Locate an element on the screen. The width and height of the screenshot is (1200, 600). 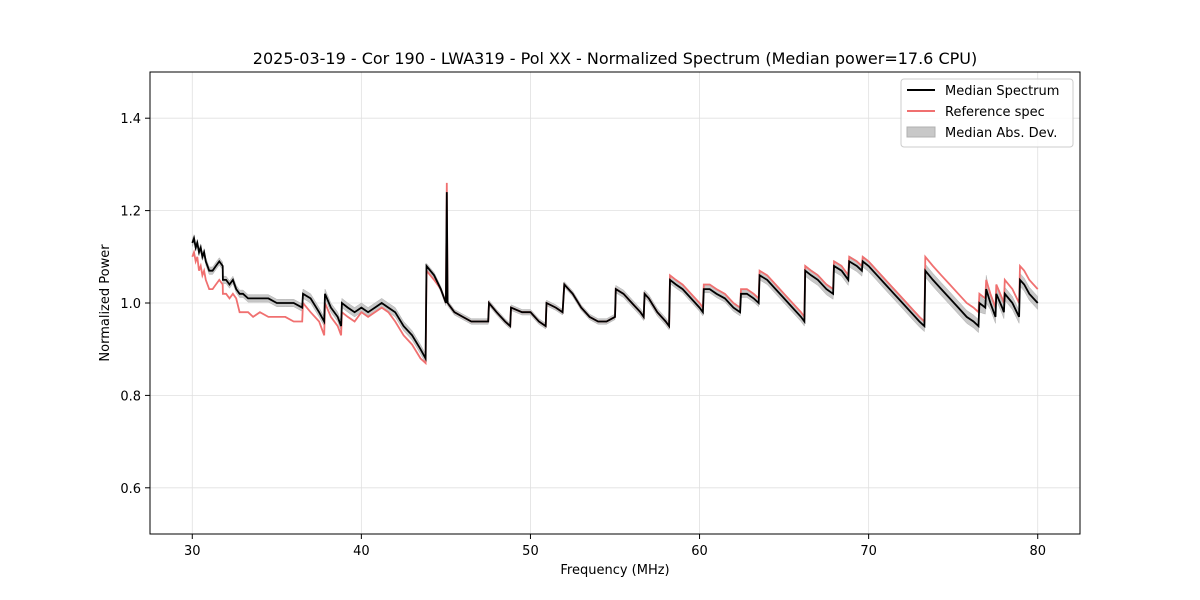
legend-box is located at coordinates (987, 113).